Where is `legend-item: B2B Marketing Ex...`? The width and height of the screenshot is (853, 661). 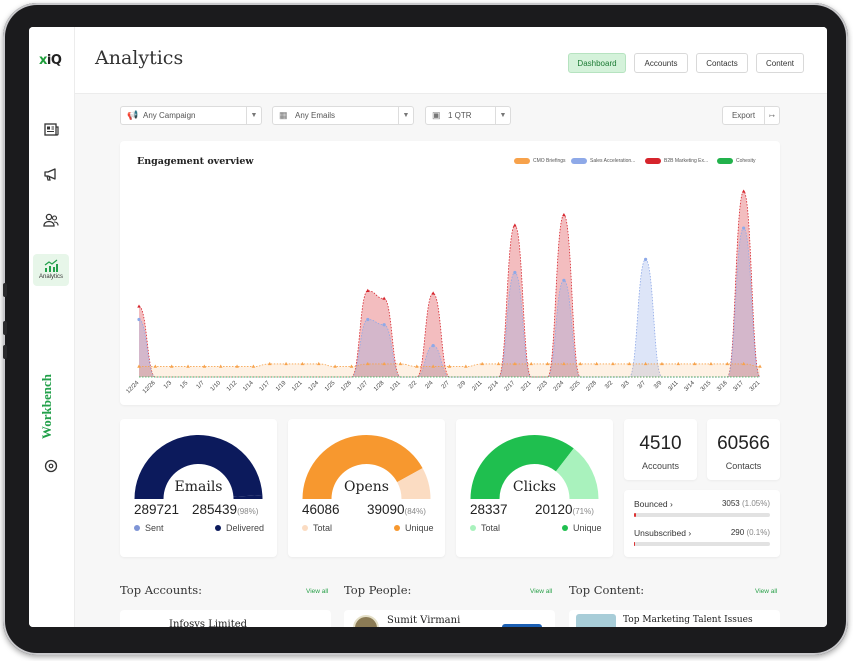 legend-item: B2B Marketing Ex... is located at coordinates (676, 161).